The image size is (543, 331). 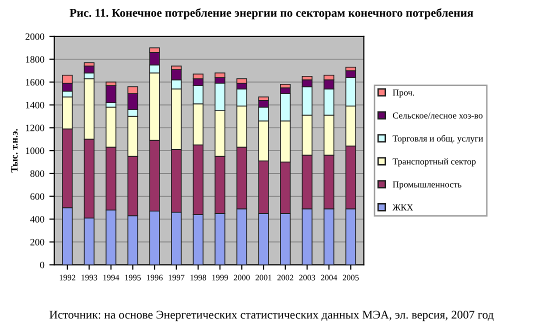 I want to click on y-axis-title: Тыс. т.н.э., so click(x=14, y=150).